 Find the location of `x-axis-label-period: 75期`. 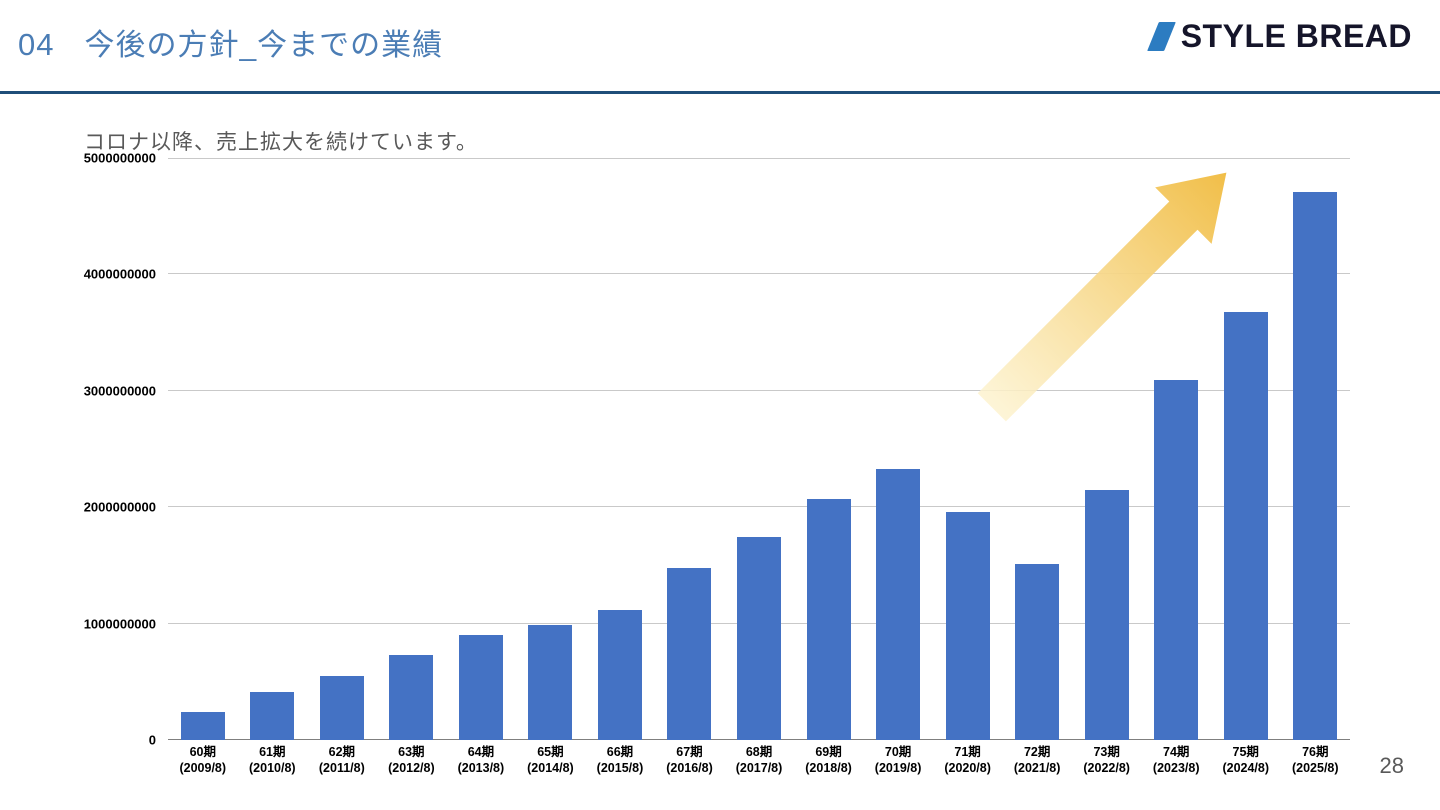

x-axis-label-period: 75期 is located at coordinates (1245, 752).